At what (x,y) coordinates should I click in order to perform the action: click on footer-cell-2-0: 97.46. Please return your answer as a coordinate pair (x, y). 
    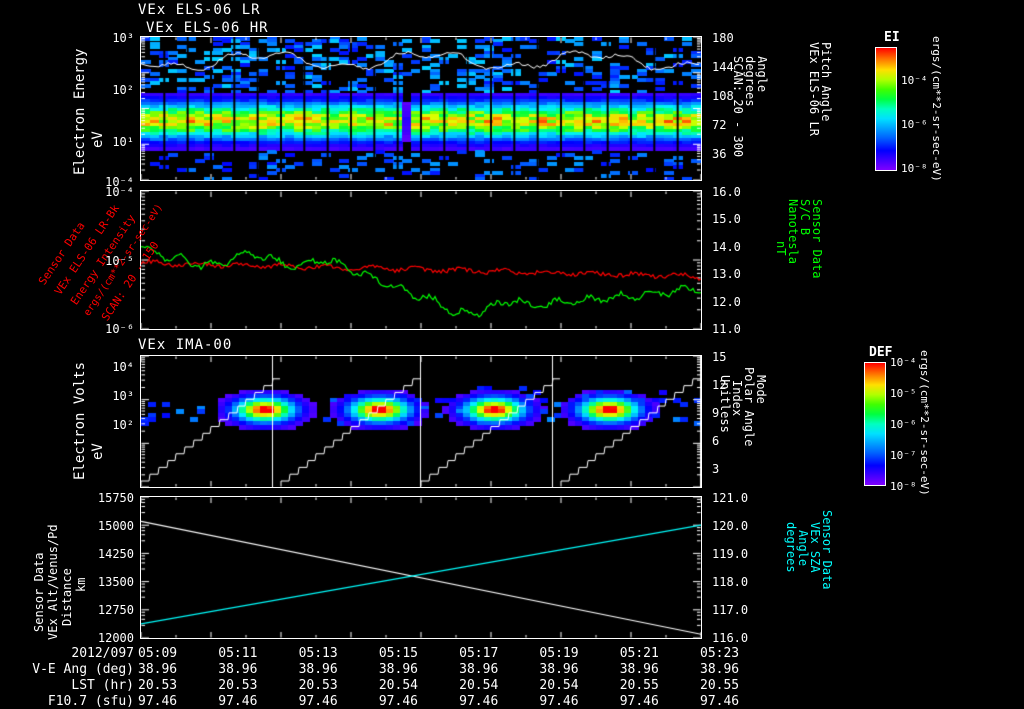
    Looking at the image, I should click on (158, 701).